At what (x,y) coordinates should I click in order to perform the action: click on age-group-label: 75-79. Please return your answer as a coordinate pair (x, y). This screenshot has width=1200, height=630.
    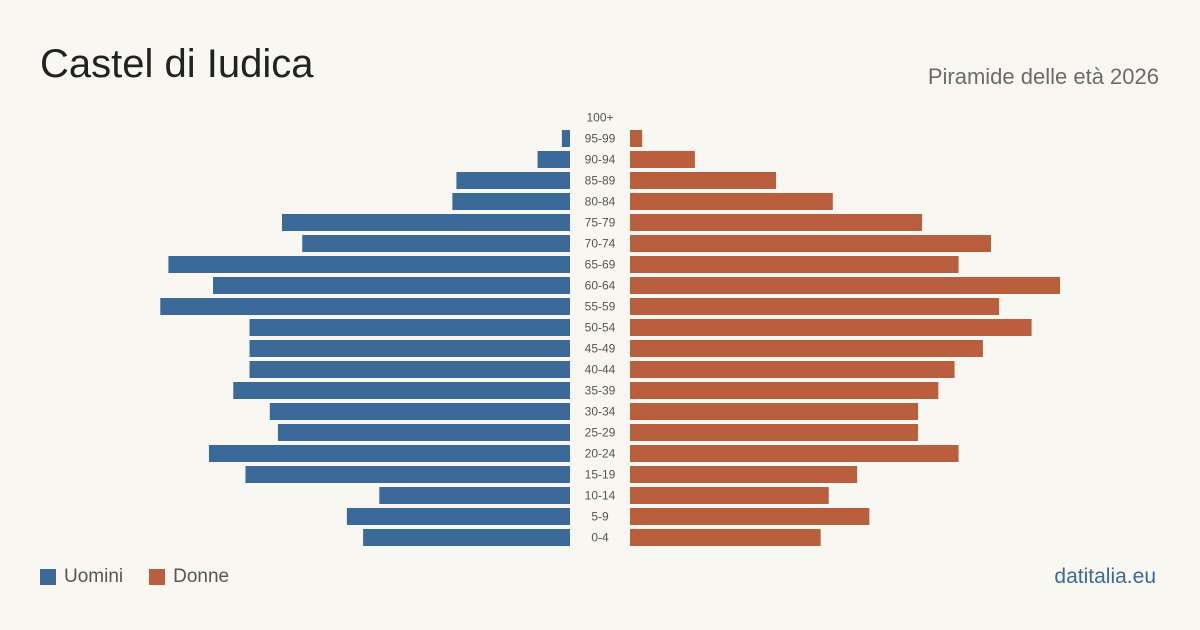
    Looking at the image, I should click on (600, 223).